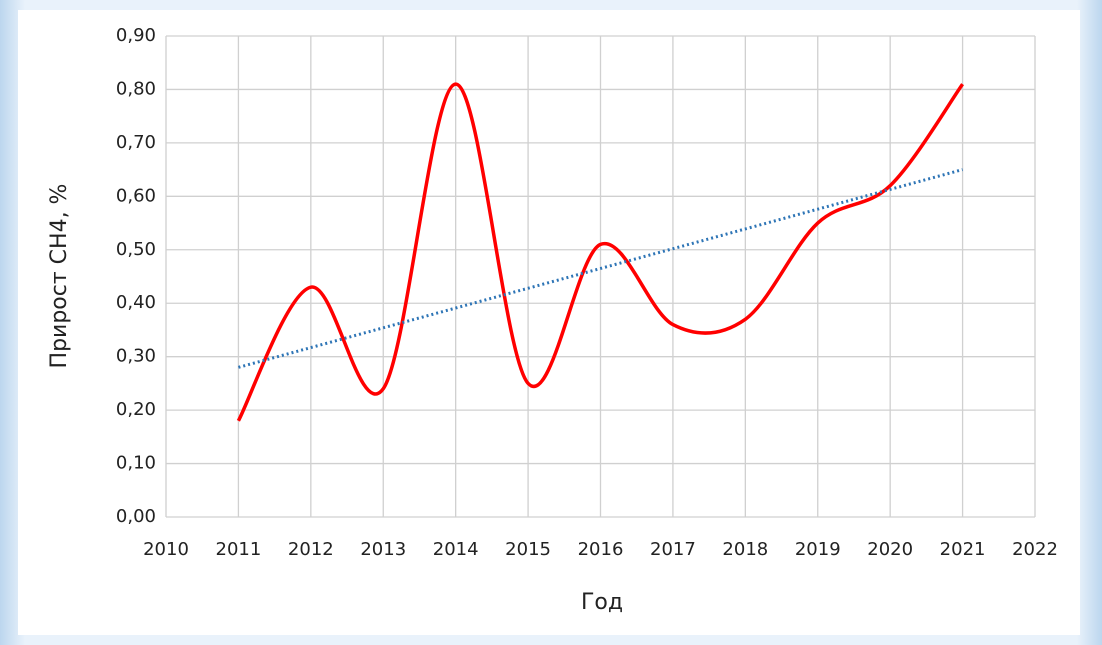  I want to click on x-axis-label: Год, so click(602, 602).